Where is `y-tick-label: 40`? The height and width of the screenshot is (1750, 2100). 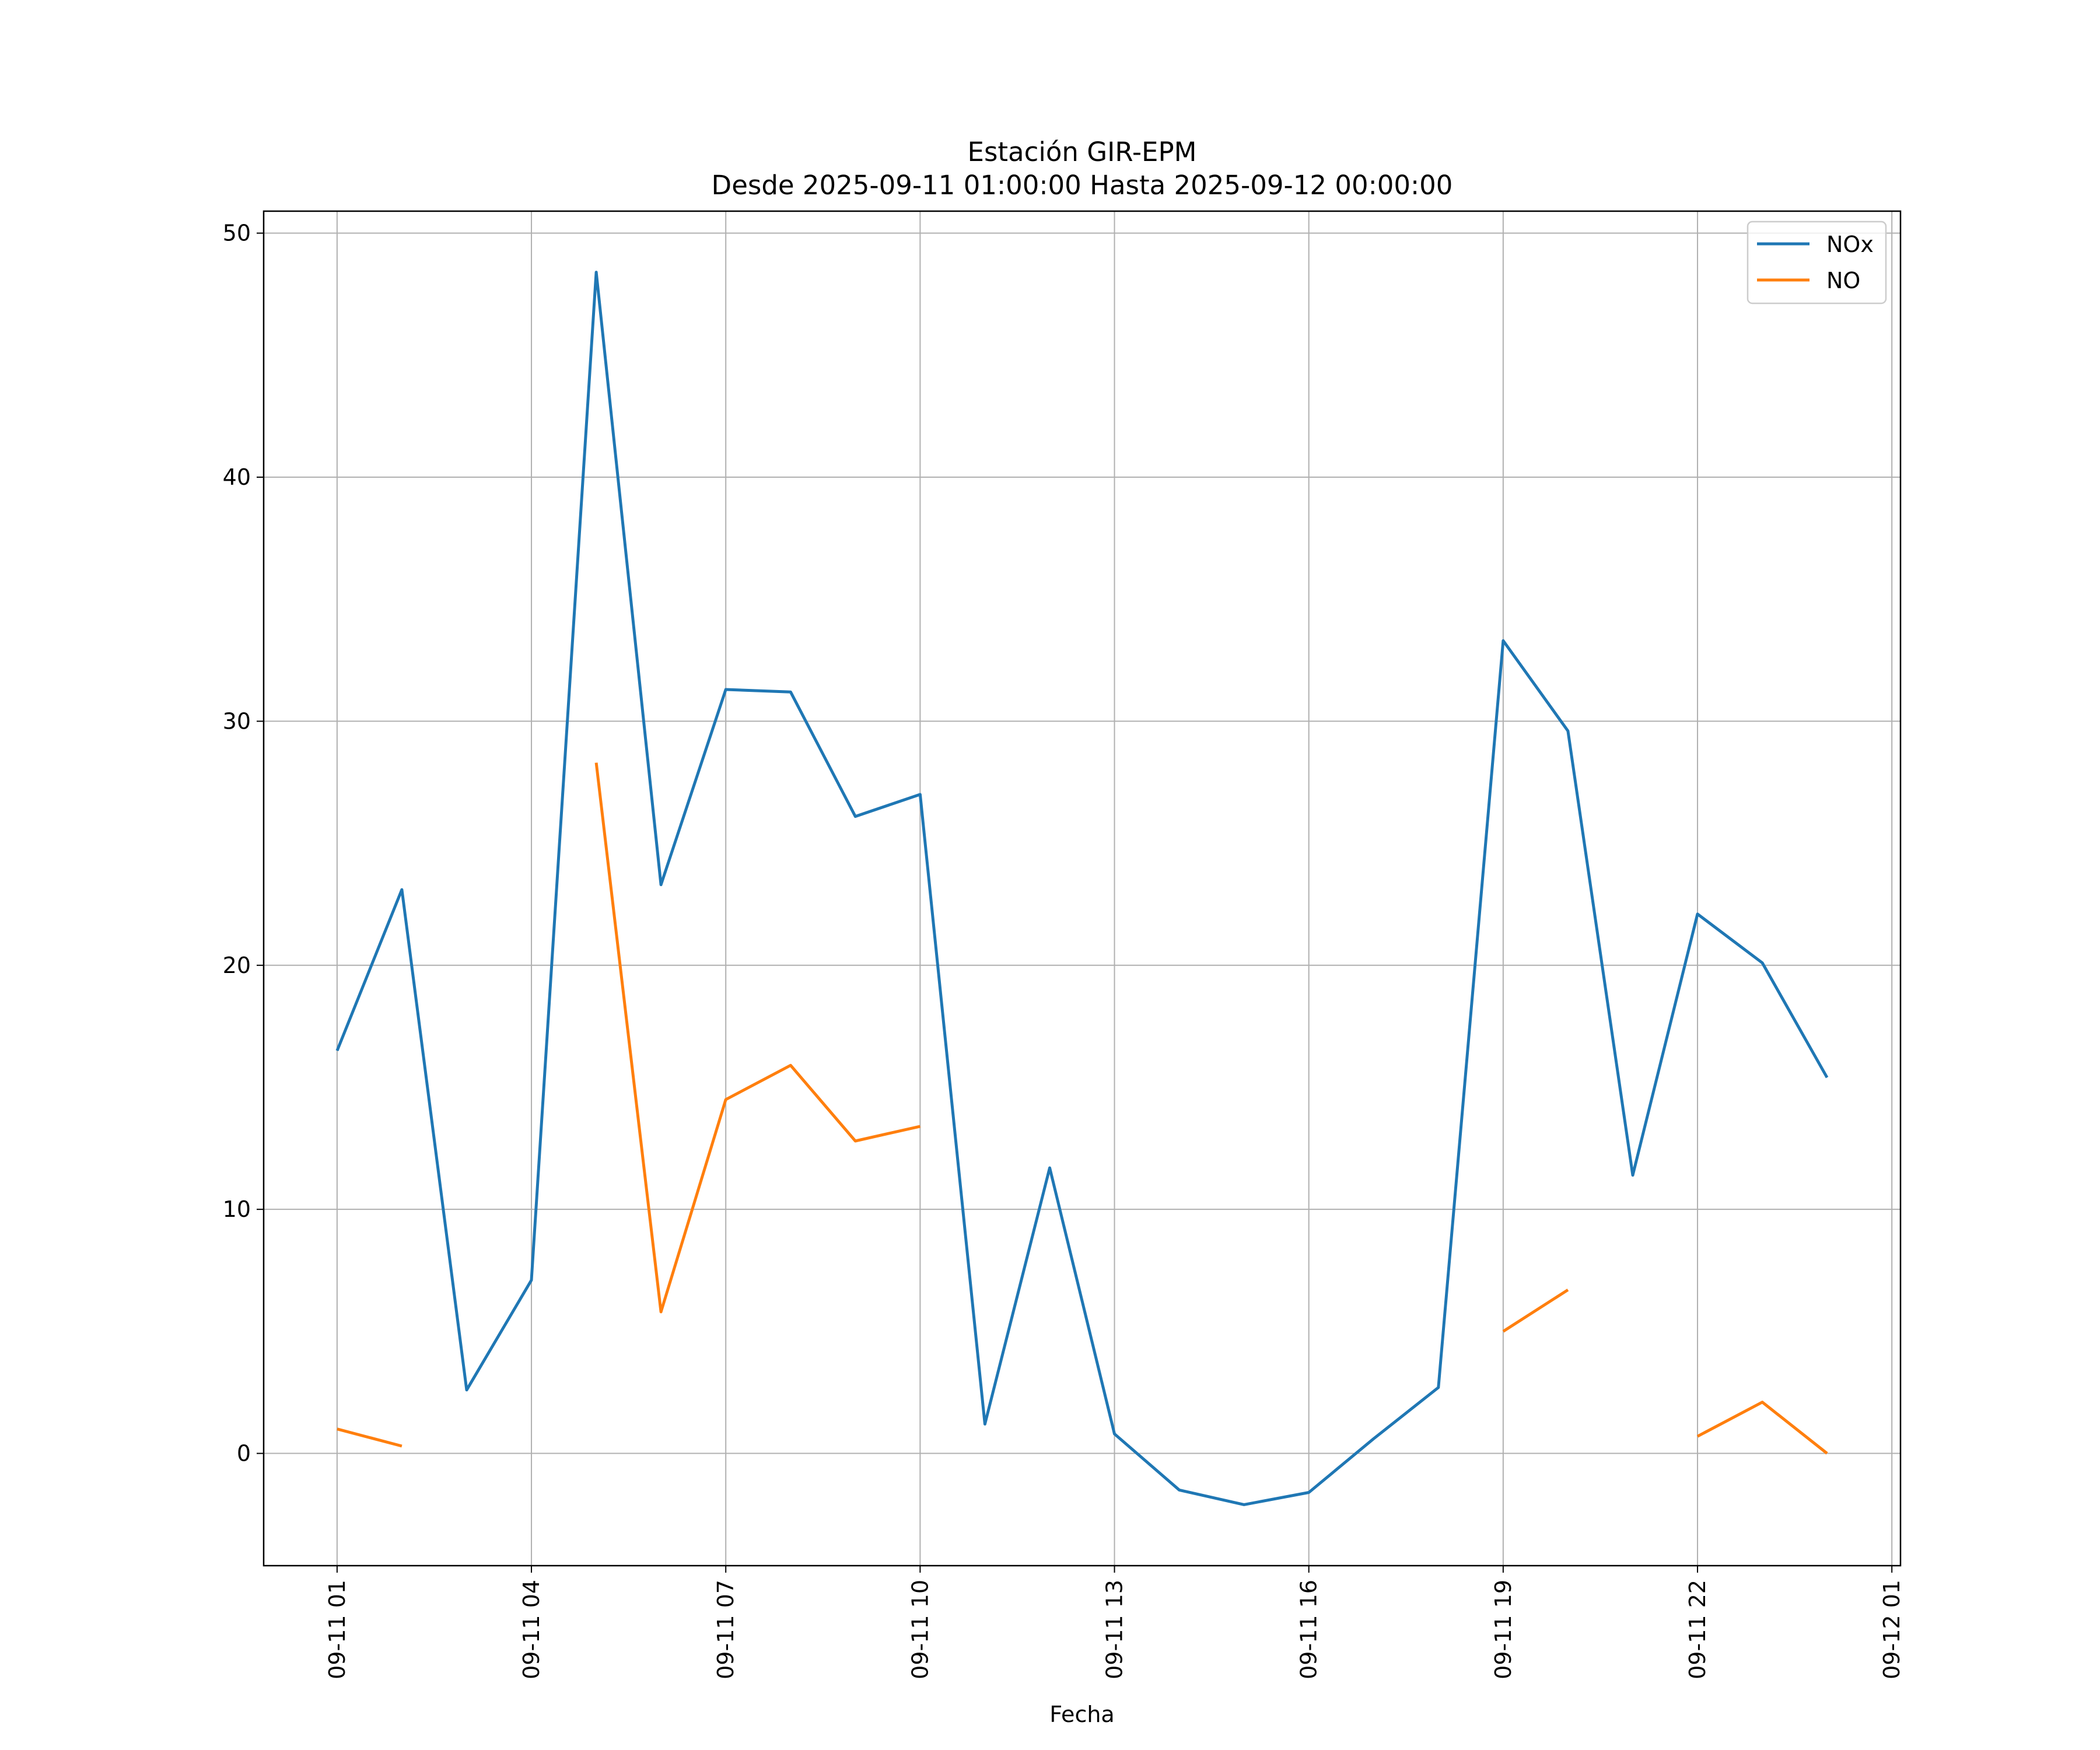
y-tick-label: 40 is located at coordinates (237, 477).